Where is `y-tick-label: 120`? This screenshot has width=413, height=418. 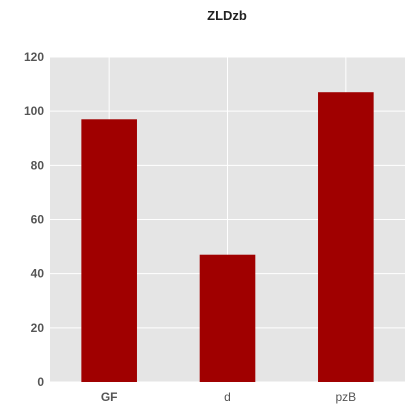 y-tick-label: 120 is located at coordinates (34, 57).